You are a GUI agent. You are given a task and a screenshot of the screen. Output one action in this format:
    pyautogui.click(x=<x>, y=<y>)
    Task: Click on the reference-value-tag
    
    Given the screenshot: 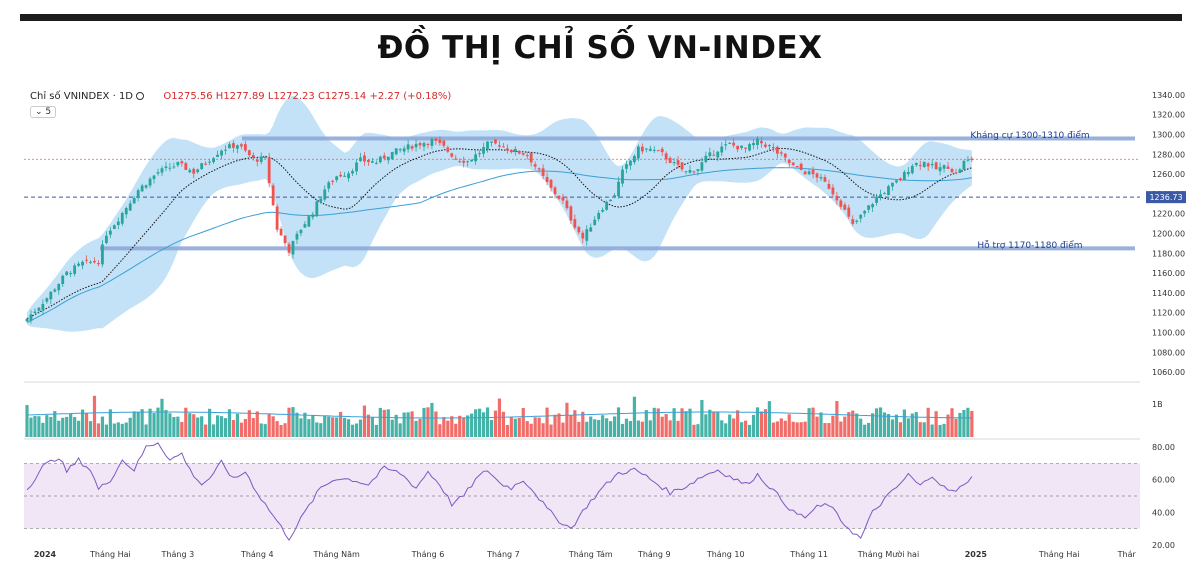 What is the action you would take?
    pyautogui.click(x=1166, y=197)
    